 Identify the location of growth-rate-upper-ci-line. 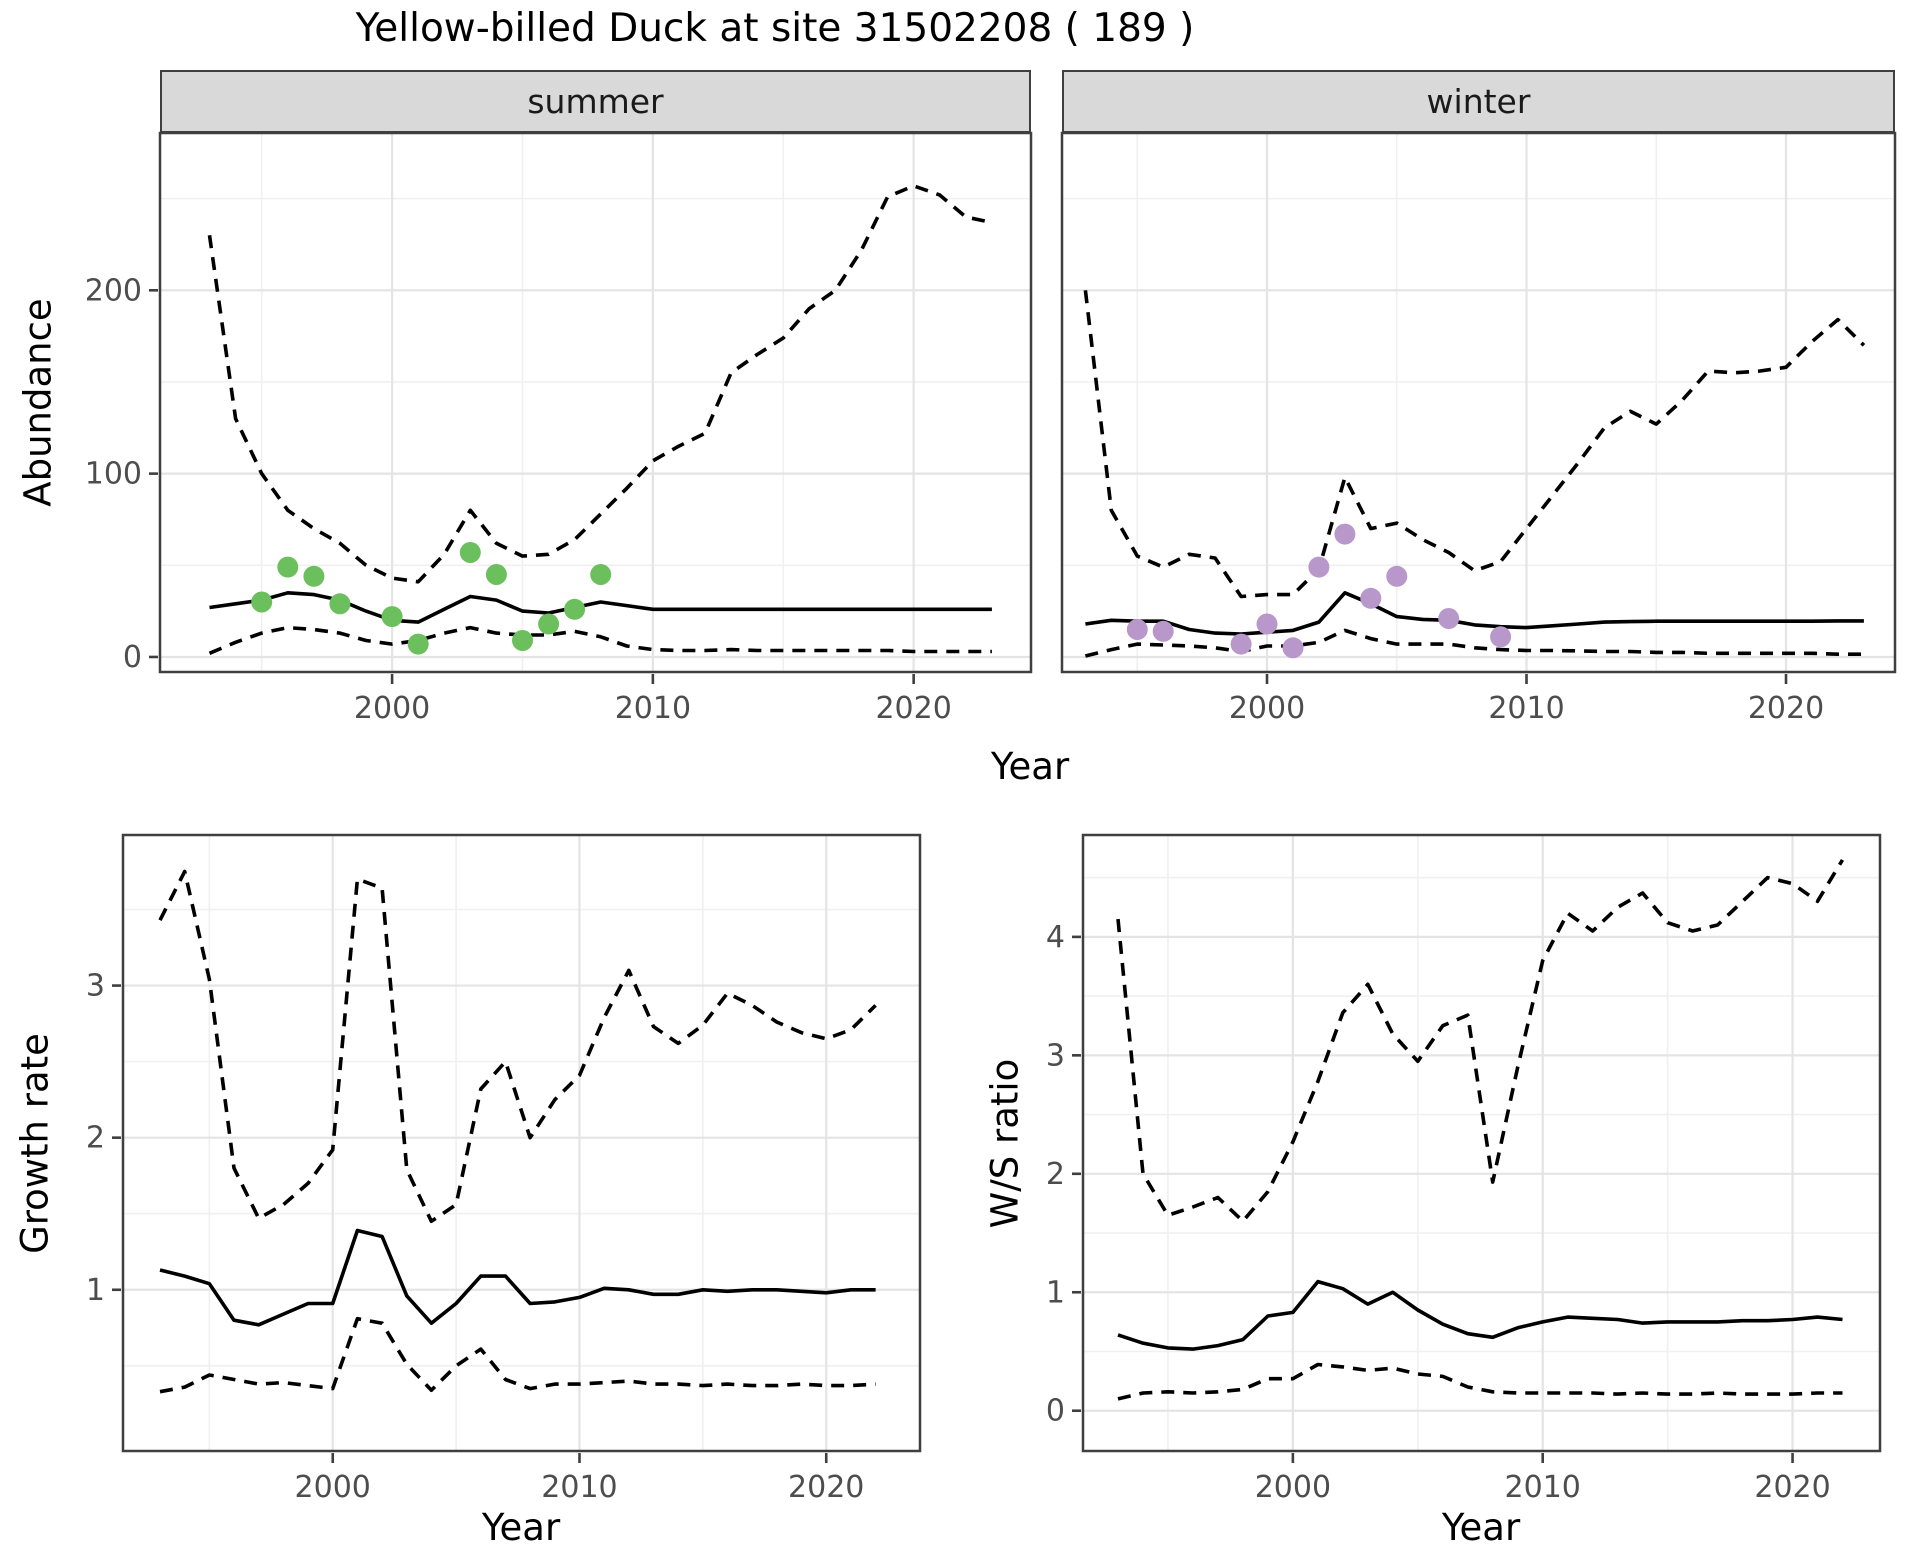
(517, 1046).